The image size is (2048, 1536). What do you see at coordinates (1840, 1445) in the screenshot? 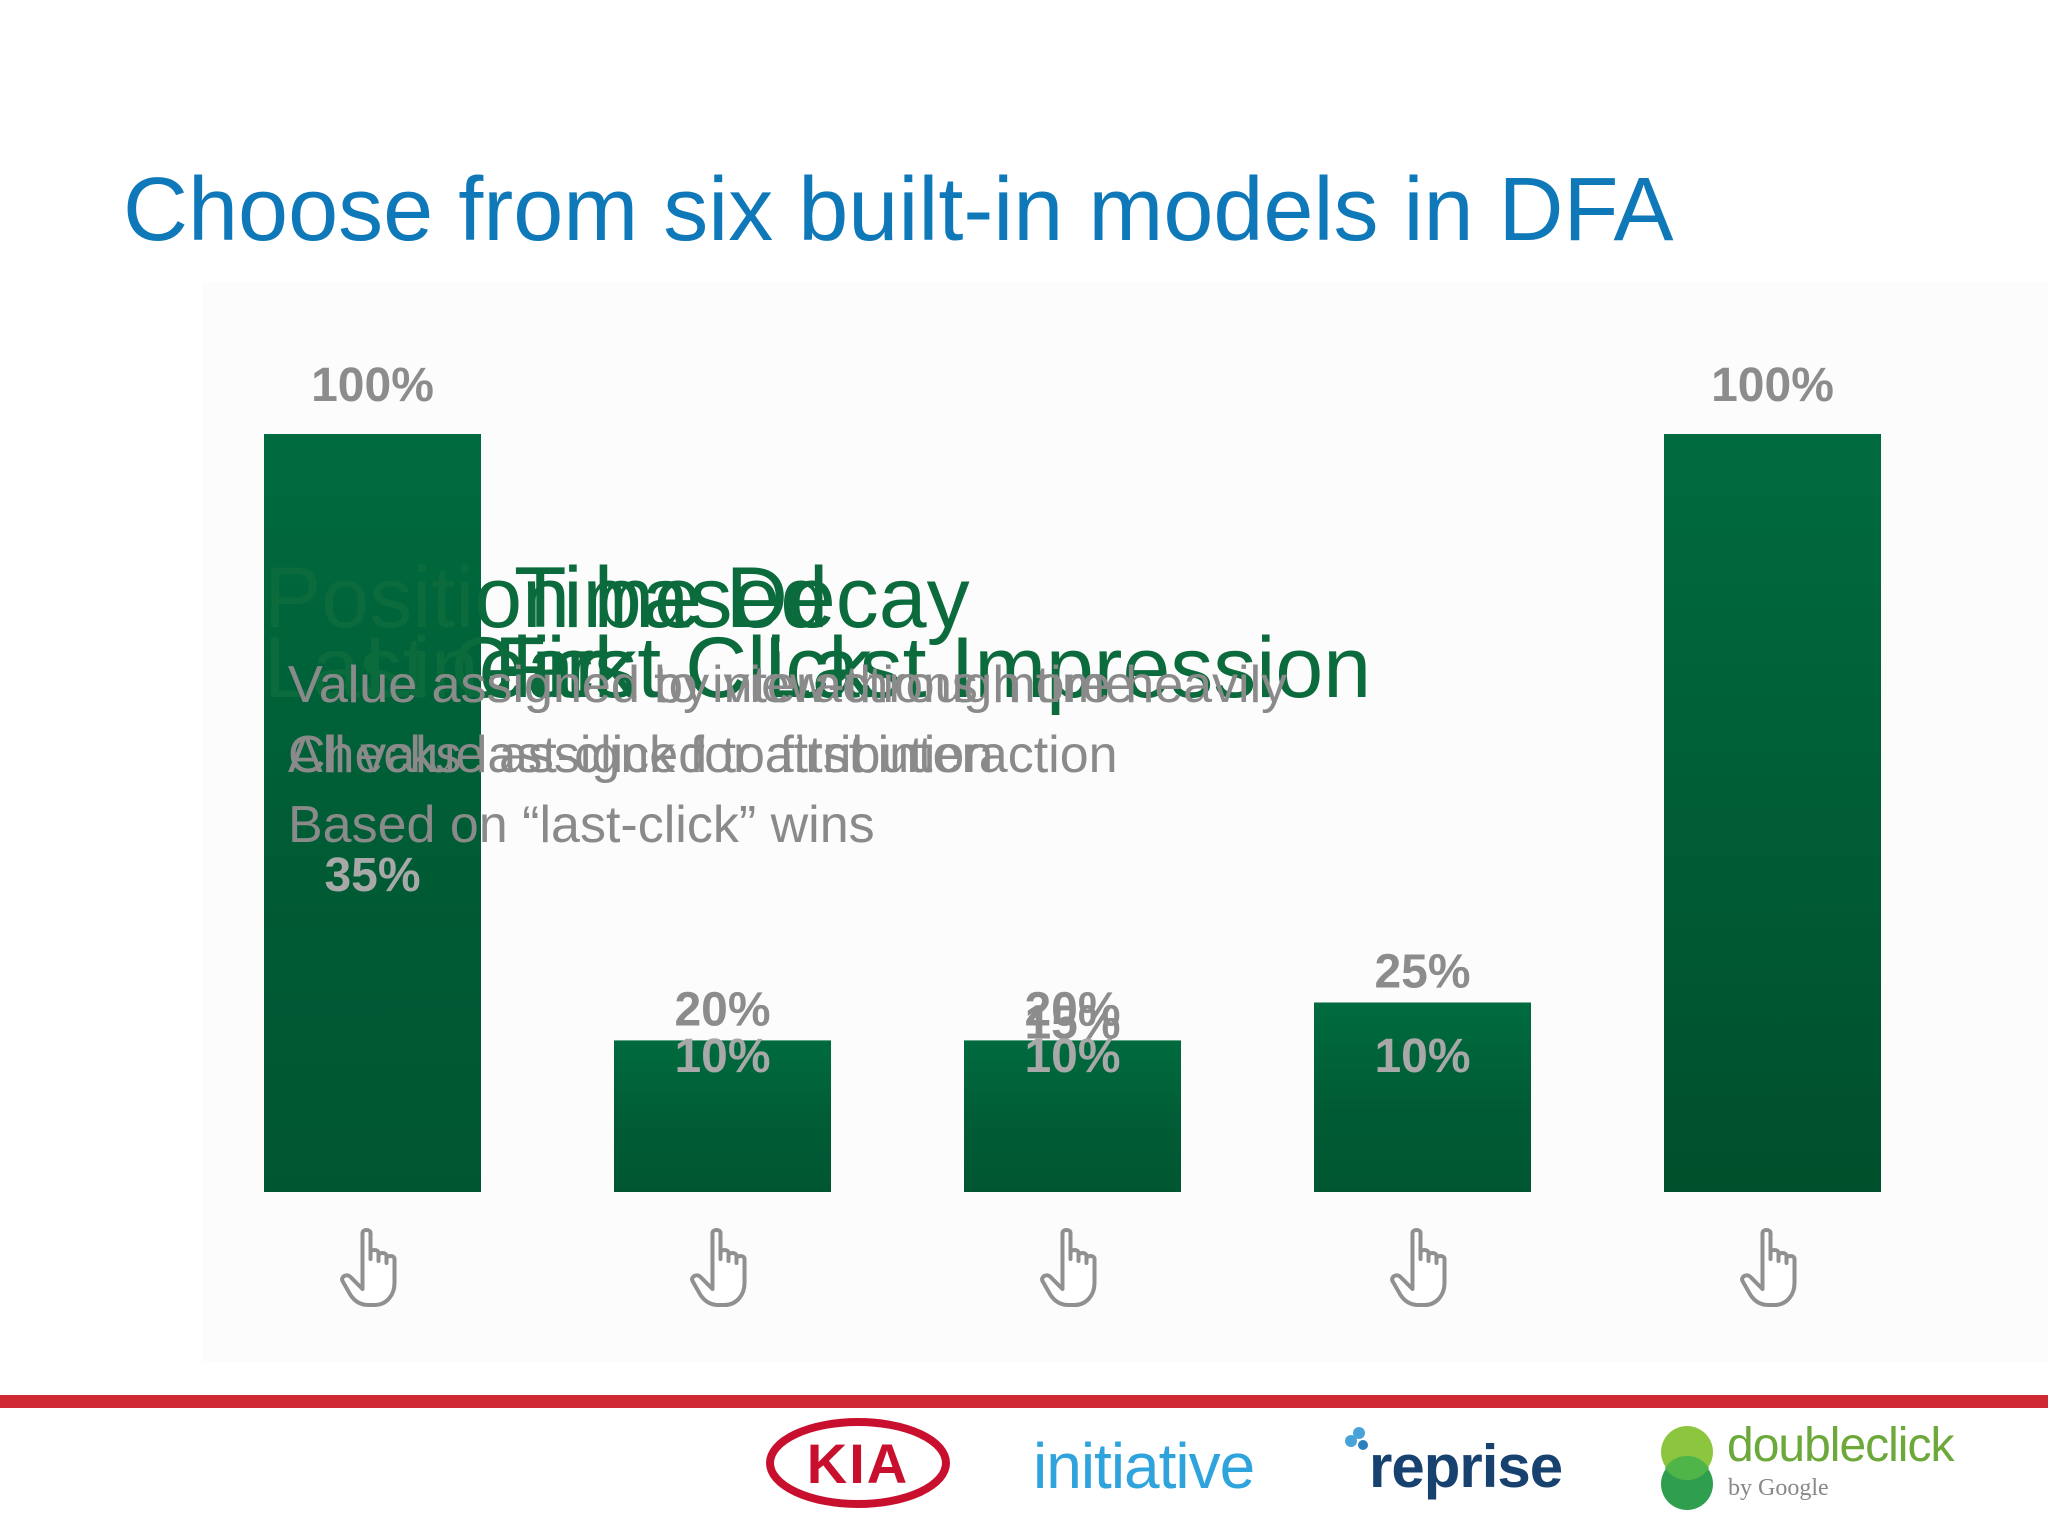
I see `doubleclick-logo-text: doubleclick` at bounding box center [1840, 1445].